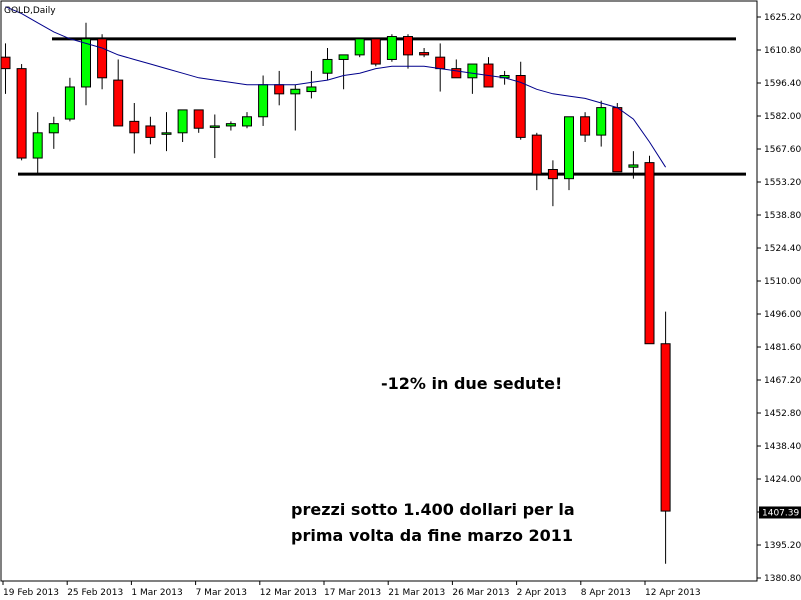 The height and width of the screenshot is (600, 801). What do you see at coordinates (782, 51) in the screenshot?
I see `y-tick-label: 1610.80` at bounding box center [782, 51].